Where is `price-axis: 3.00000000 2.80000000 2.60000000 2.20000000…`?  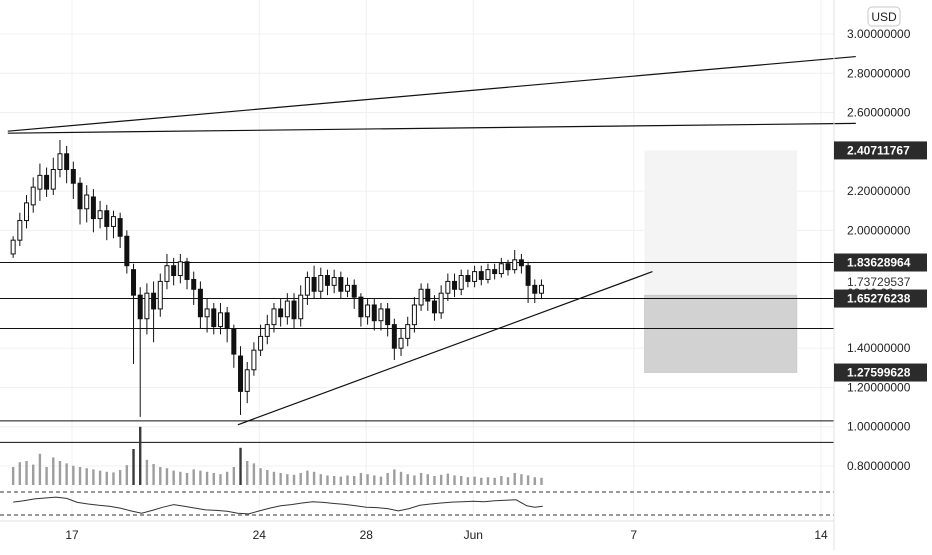
price-axis: 3.00000000 2.80000000 2.60000000 2.20000000… is located at coordinates (879, 250).